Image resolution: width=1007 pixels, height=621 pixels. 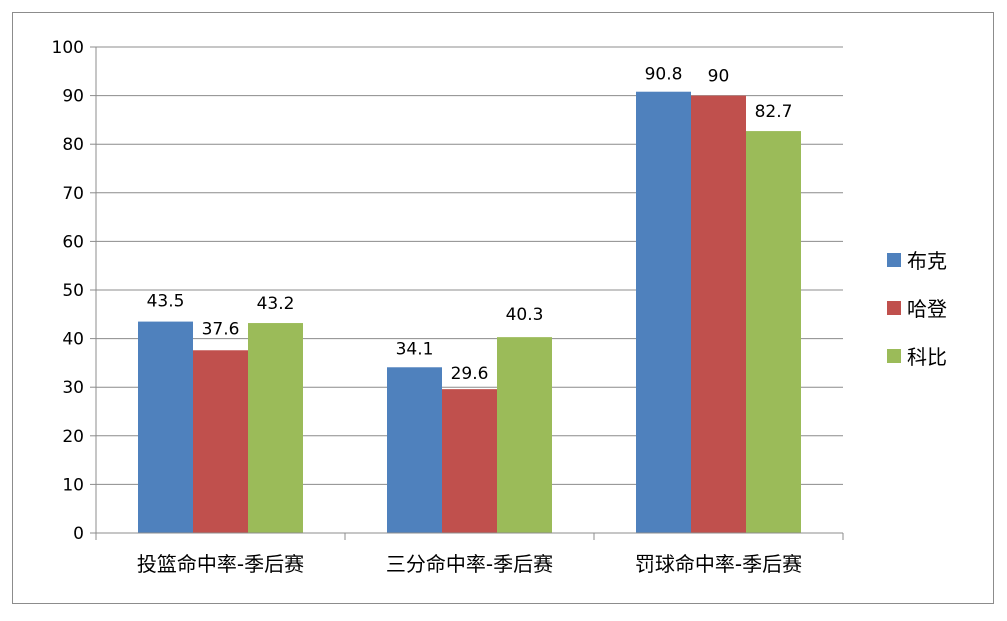 What do you see at coordinates (73, 437) in the screenshot?
I see `y-tick-label: 20` at bounding box center [73, 437].